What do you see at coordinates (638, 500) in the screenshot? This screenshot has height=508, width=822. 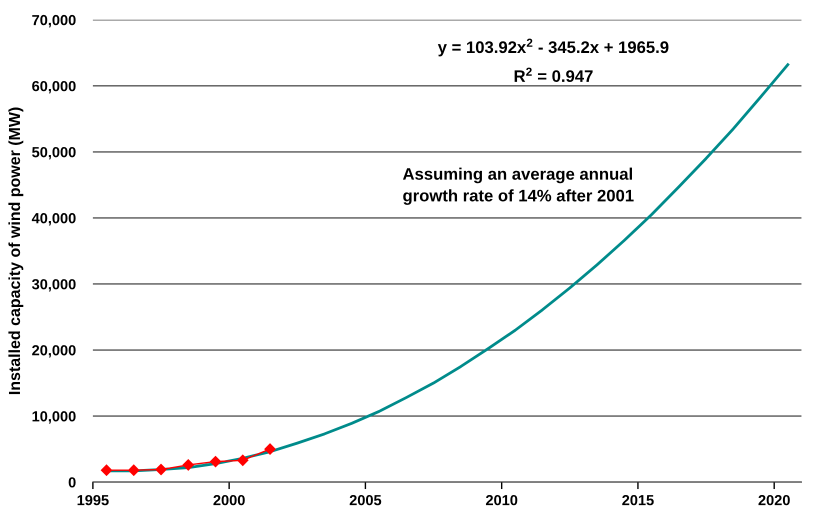 I see `x-tick-label: 2015` at bounding box center [638, 500].